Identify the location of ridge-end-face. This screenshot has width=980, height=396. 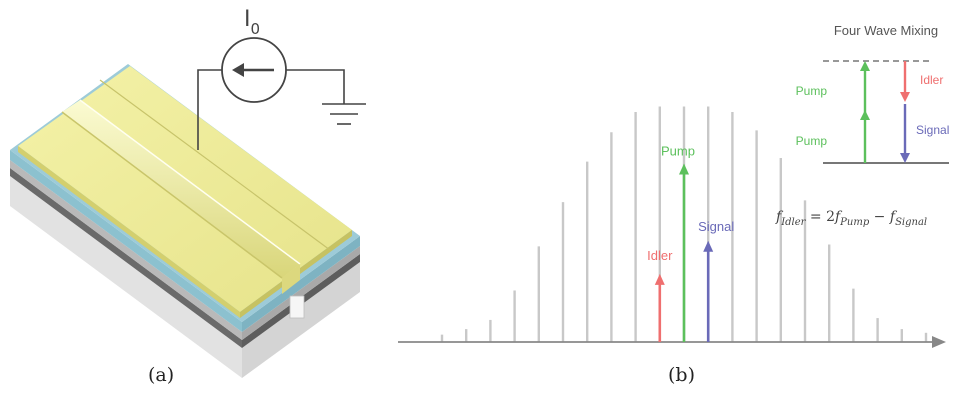
(297, 307).